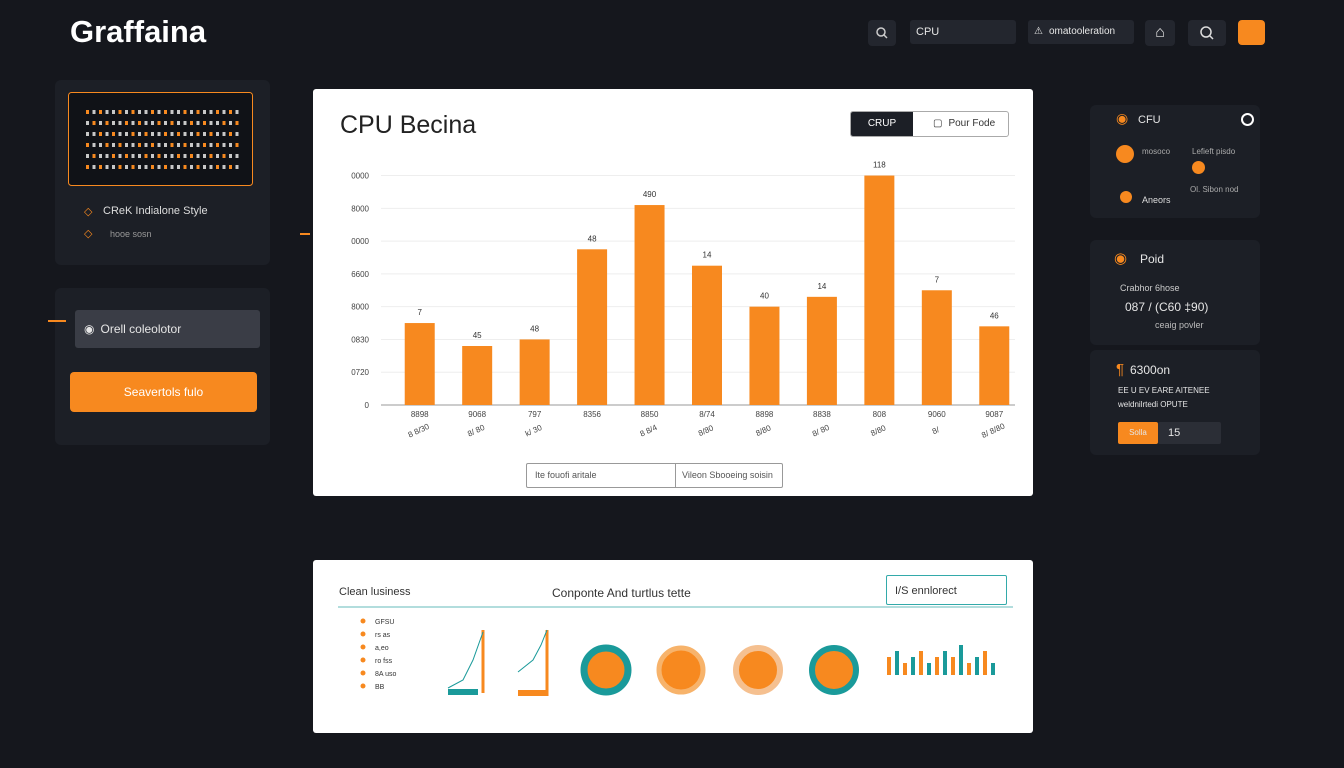 Image resolution: width=1344 pixels, height=768 pixels. I want to click on y-tick-label: 0720, so click(360, 372).